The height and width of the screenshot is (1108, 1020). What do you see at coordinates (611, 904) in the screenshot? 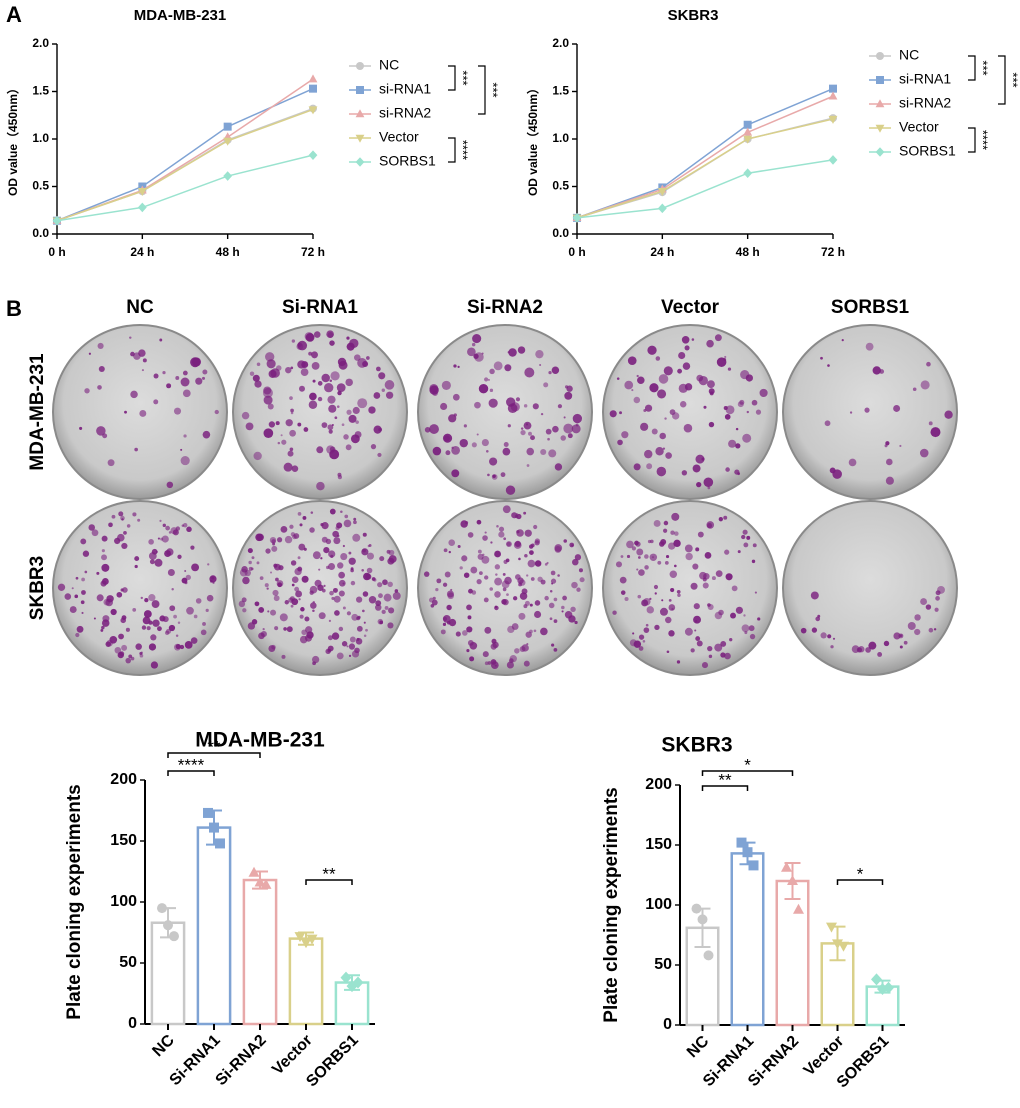
I see `y-axis-label: Plate cloning experiments` at bounding box center [611, 904].